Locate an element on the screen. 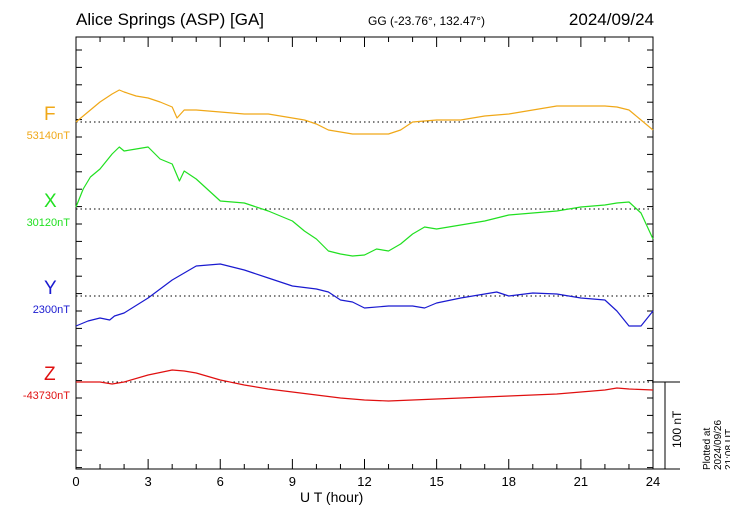 The height and width of the screenshot is (520, 730). plotted-timestamp: Plotted at 2024/09/26 21:08 UT is located at coordinates (716, 444).